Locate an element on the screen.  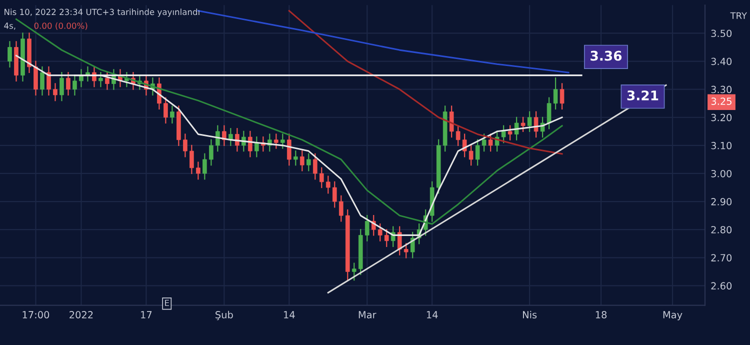
annotation: 0.00 (0.00%) is located at coordinates (61, 26).